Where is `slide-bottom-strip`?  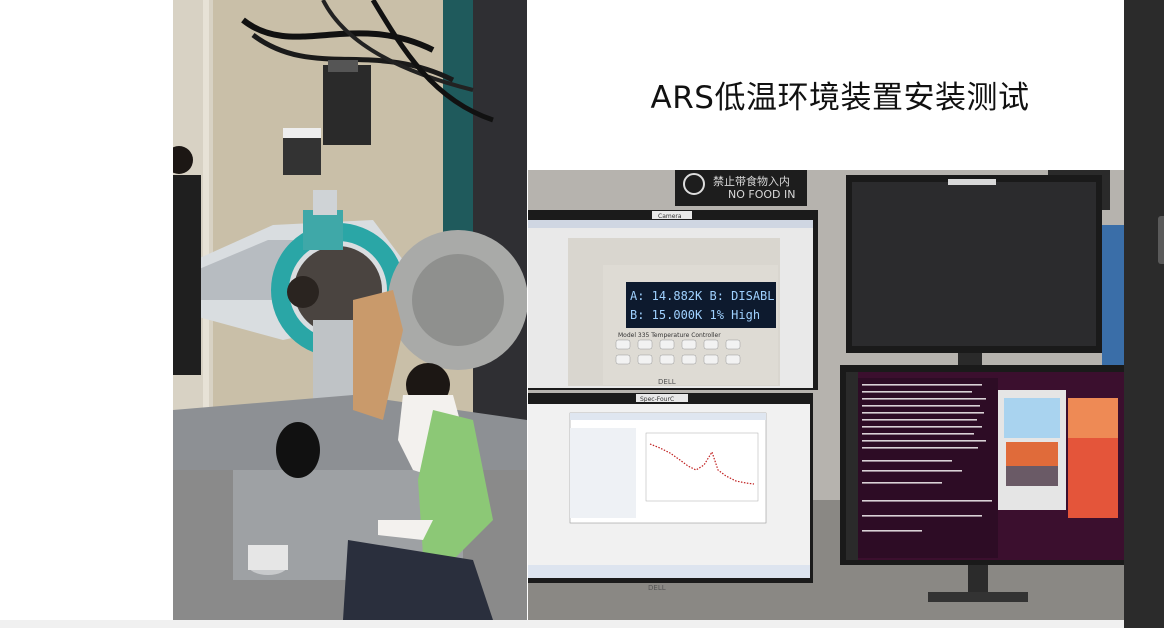
slide-bottom-strip is located at coordinates (562, 624).